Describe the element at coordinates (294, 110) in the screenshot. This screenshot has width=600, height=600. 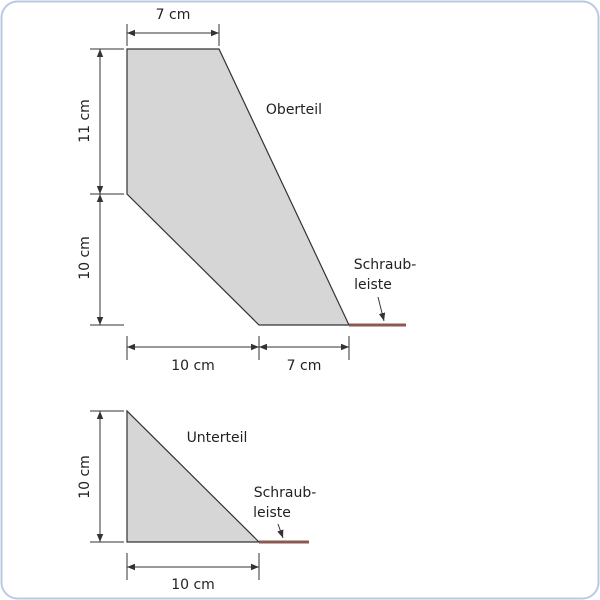
I see `part-label: Oberteil` at that location.